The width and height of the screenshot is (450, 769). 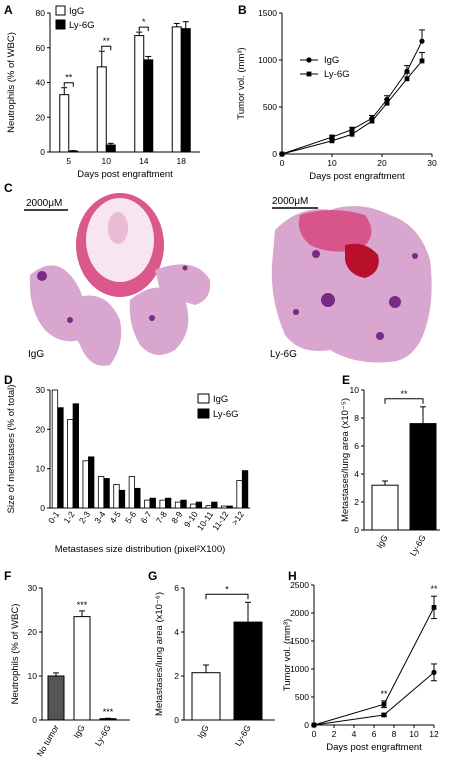 What do you see at coordinates (220, 399) in the screenshot?
I see `chart-d-legend-label: IgG` at bounding box center [220, 399].